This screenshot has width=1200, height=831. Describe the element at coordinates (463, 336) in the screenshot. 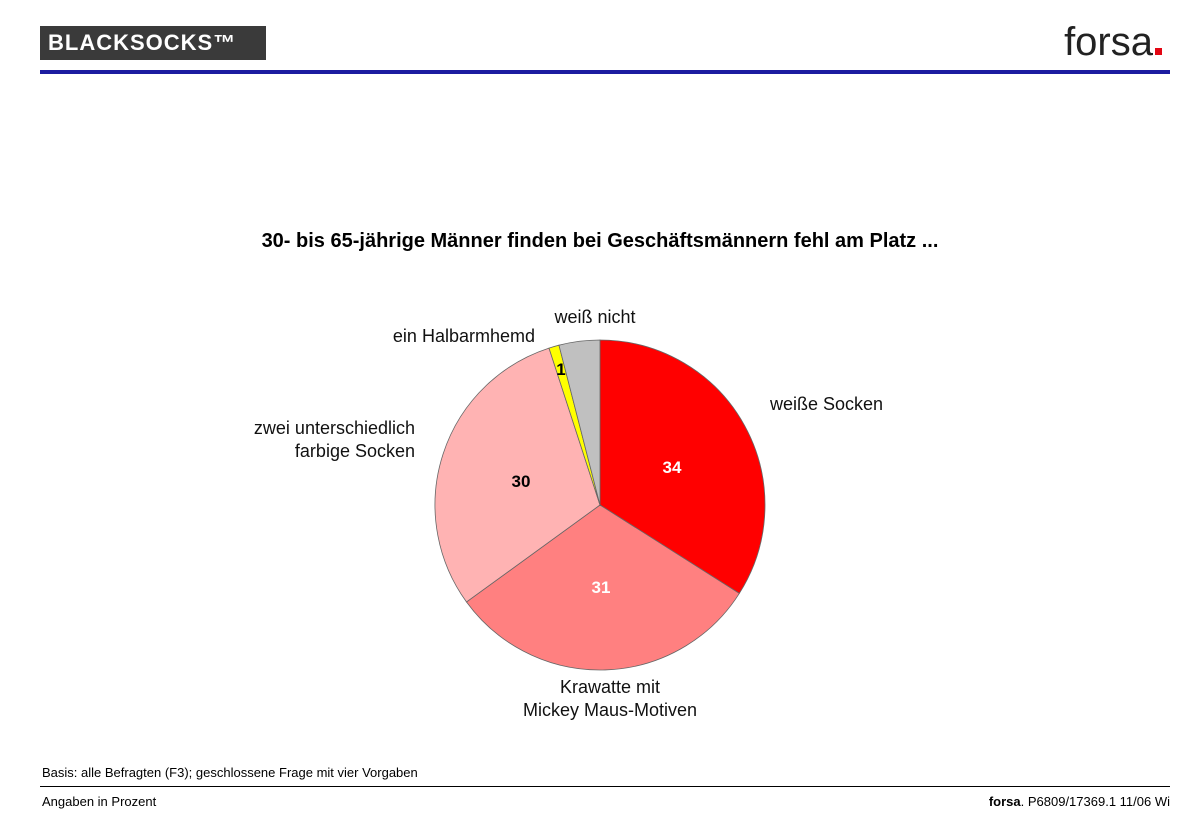

I see `slice-label: ein Halbarmhemd` at that location.